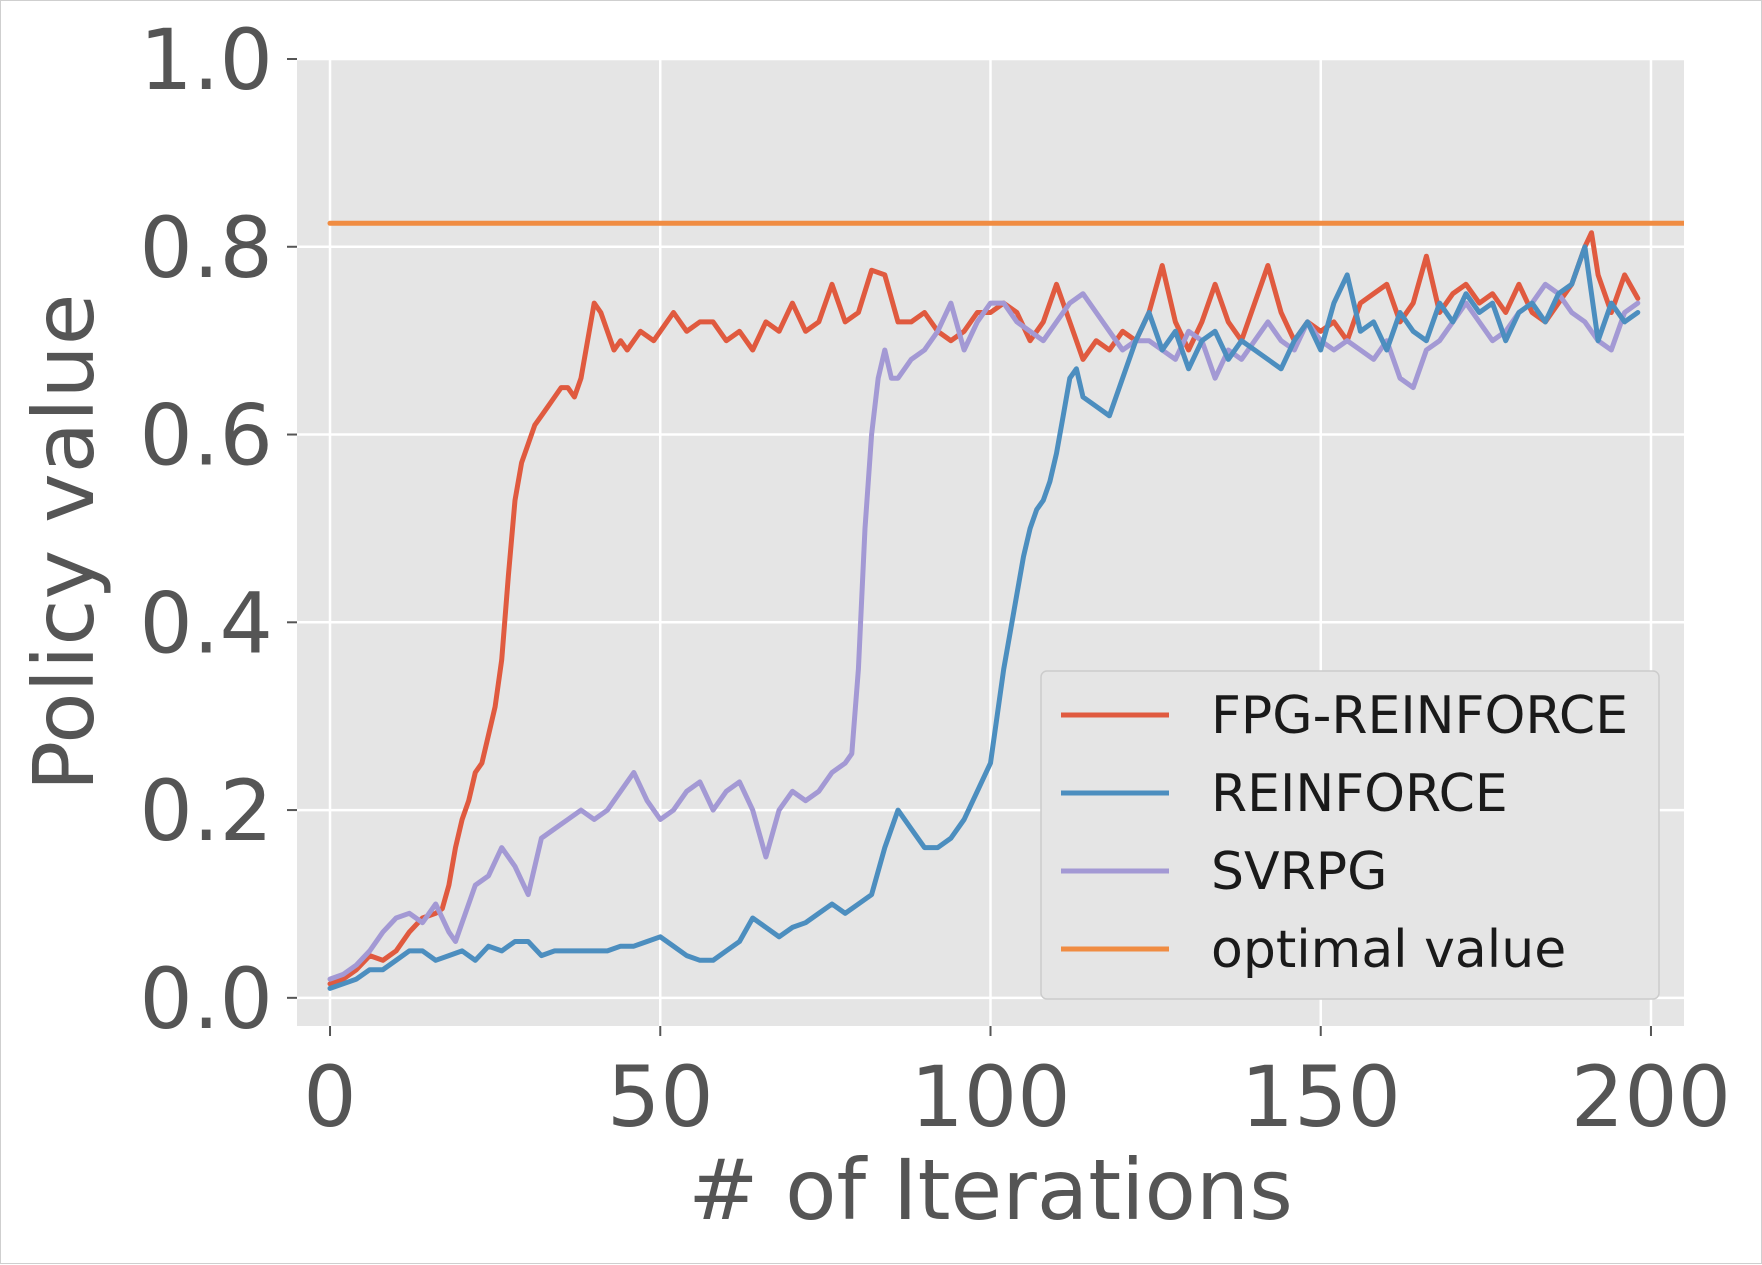 This screenshot has width=1762, height=1265. Describe the element at coordinates (64, 543) in the screenshot. I see `y-axis-label: Policy value` at that location.